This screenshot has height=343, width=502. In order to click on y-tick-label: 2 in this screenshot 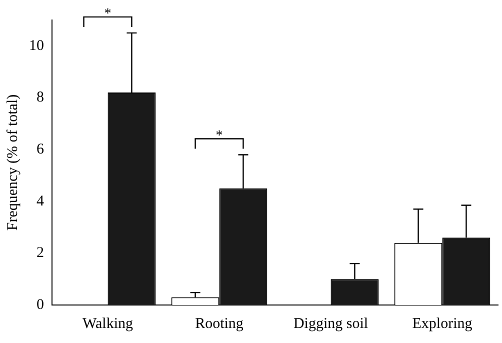, I will do `click(40, 253)`.